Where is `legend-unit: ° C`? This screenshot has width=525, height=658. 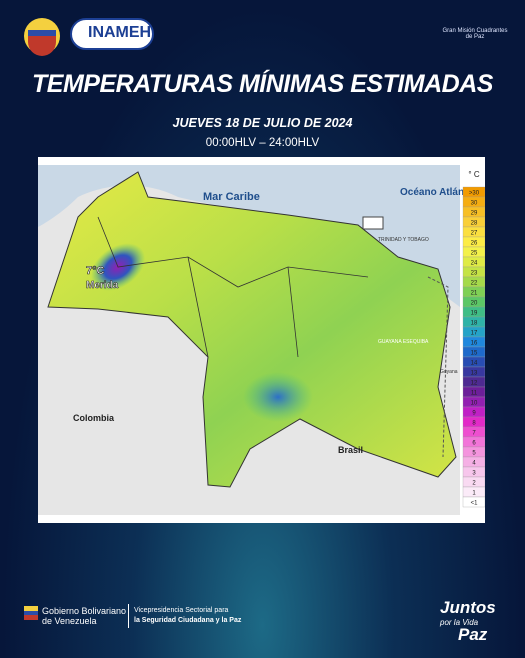 legend-unit: ° C is located at coordinates (473, 174).